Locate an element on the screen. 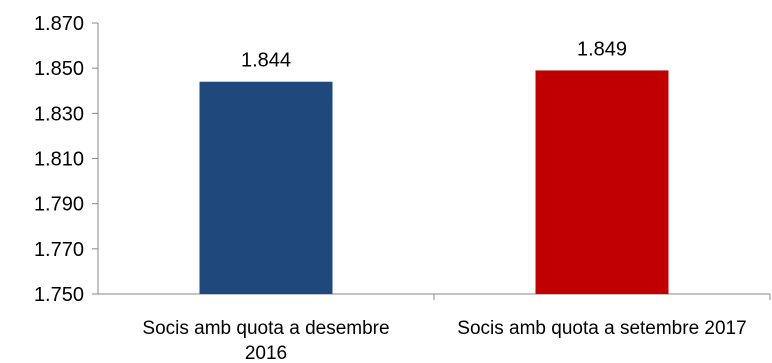  y-axis-ticks: 1.750 1.770 1.790 1.810 1.830 1.850 1.870 is located at coordinates (66, 159).